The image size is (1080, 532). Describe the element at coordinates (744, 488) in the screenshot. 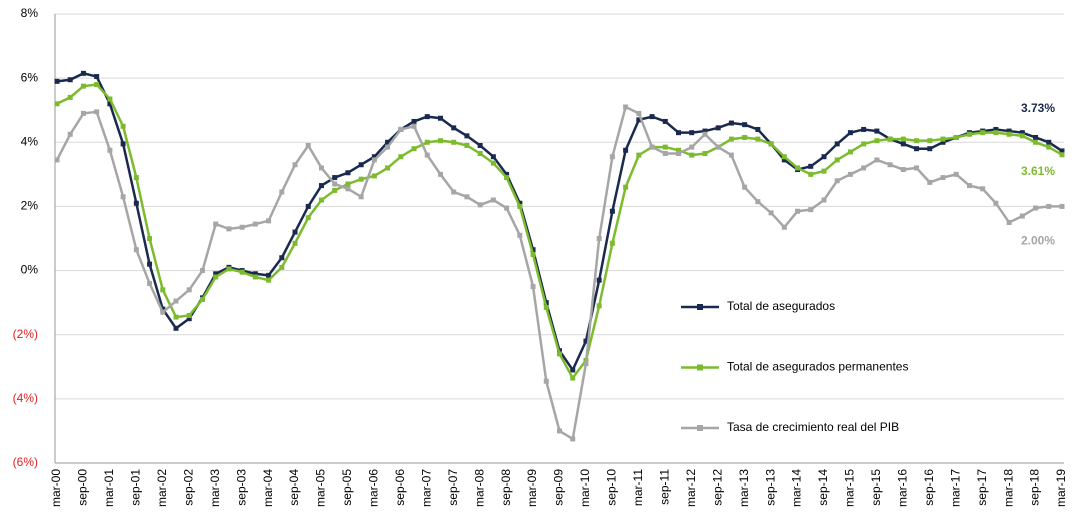

I see `x-tick-label: mar-13` at that location.